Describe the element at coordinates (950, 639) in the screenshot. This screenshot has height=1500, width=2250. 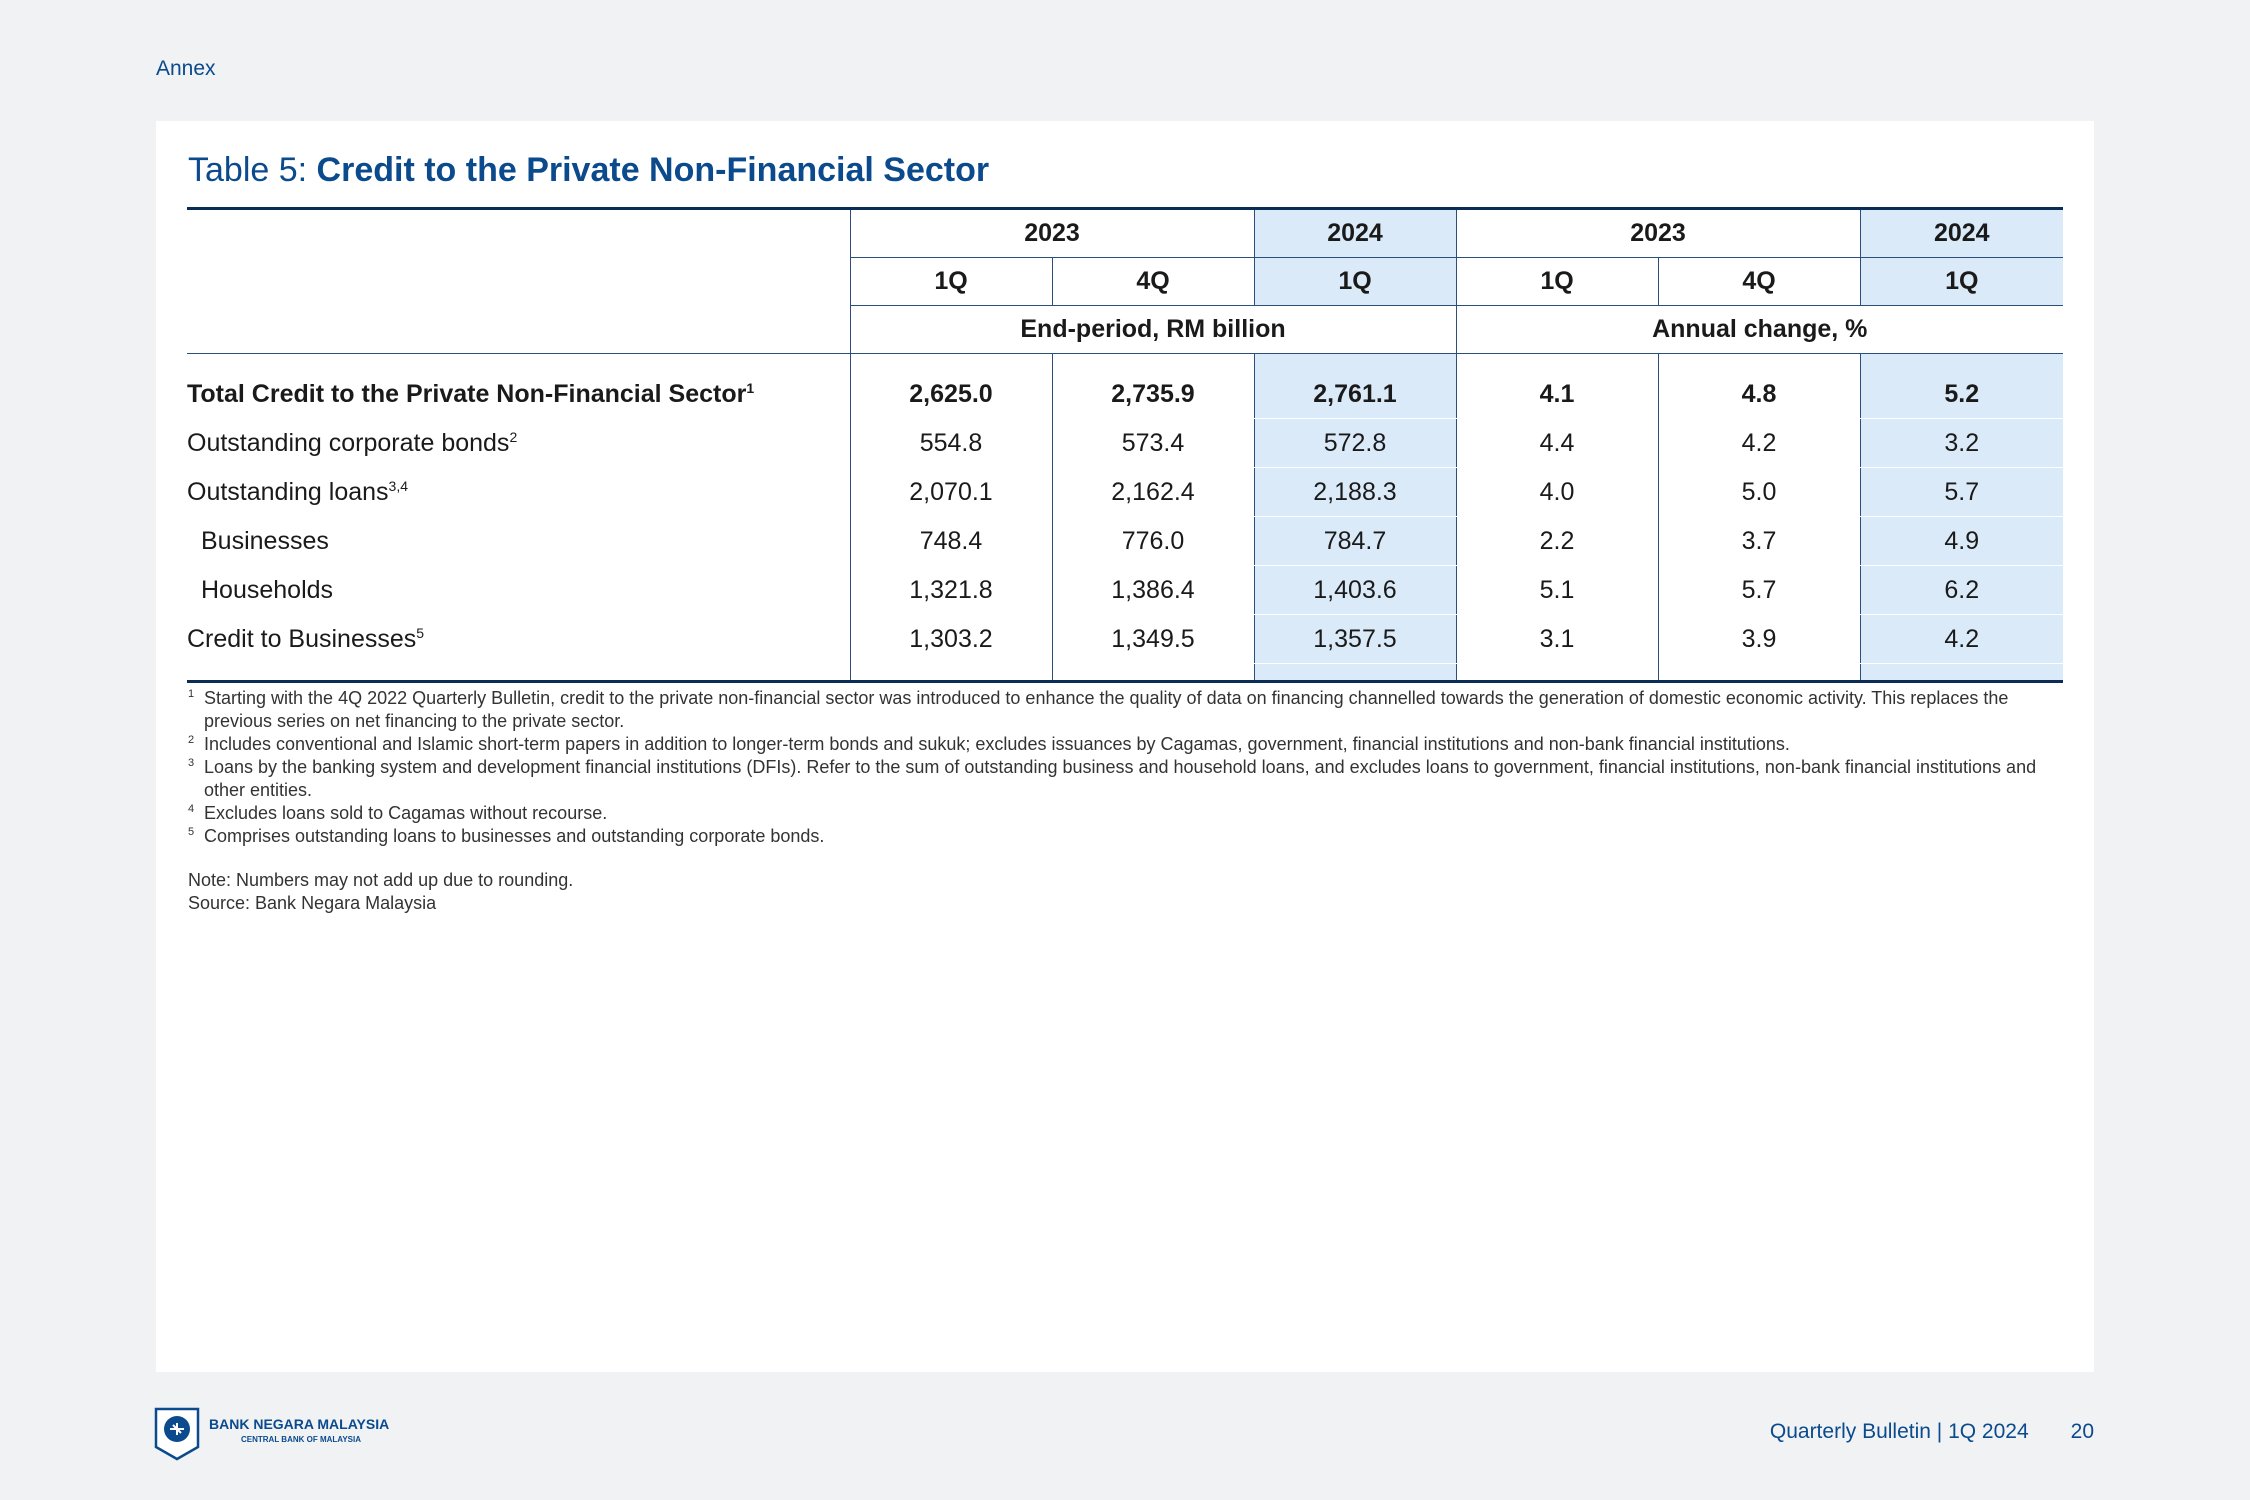
I see `cell: 1,303.2` at that location.